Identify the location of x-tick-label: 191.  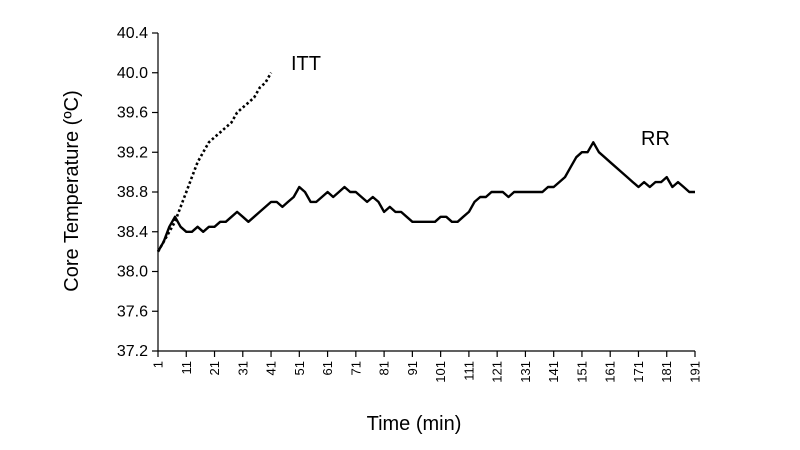
(695, 372).